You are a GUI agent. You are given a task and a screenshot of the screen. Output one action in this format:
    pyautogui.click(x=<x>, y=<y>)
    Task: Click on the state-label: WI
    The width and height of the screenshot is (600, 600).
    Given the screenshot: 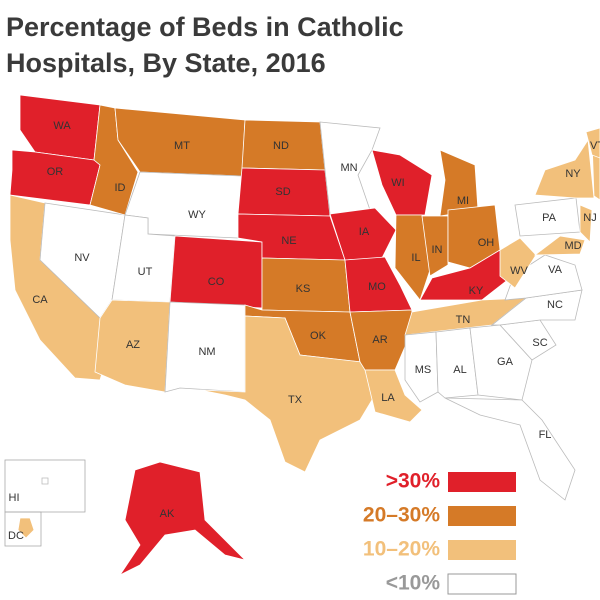 What is the action you would take?
    pyautogui.click(x=397, y=183)
    